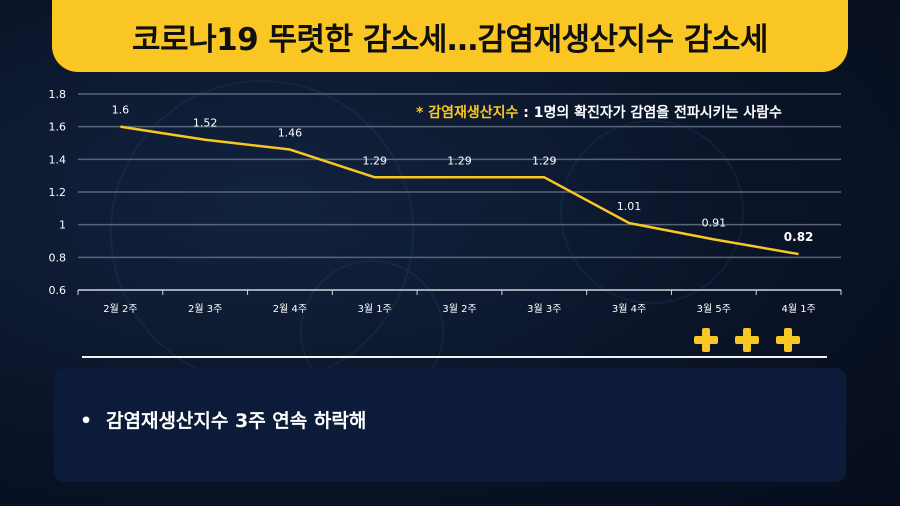 This screenshot has width=900, height=506. Describe the element at coordinates (798, 309) in the screenshot. I see `x-tick-label: 4월 1주` at that location.